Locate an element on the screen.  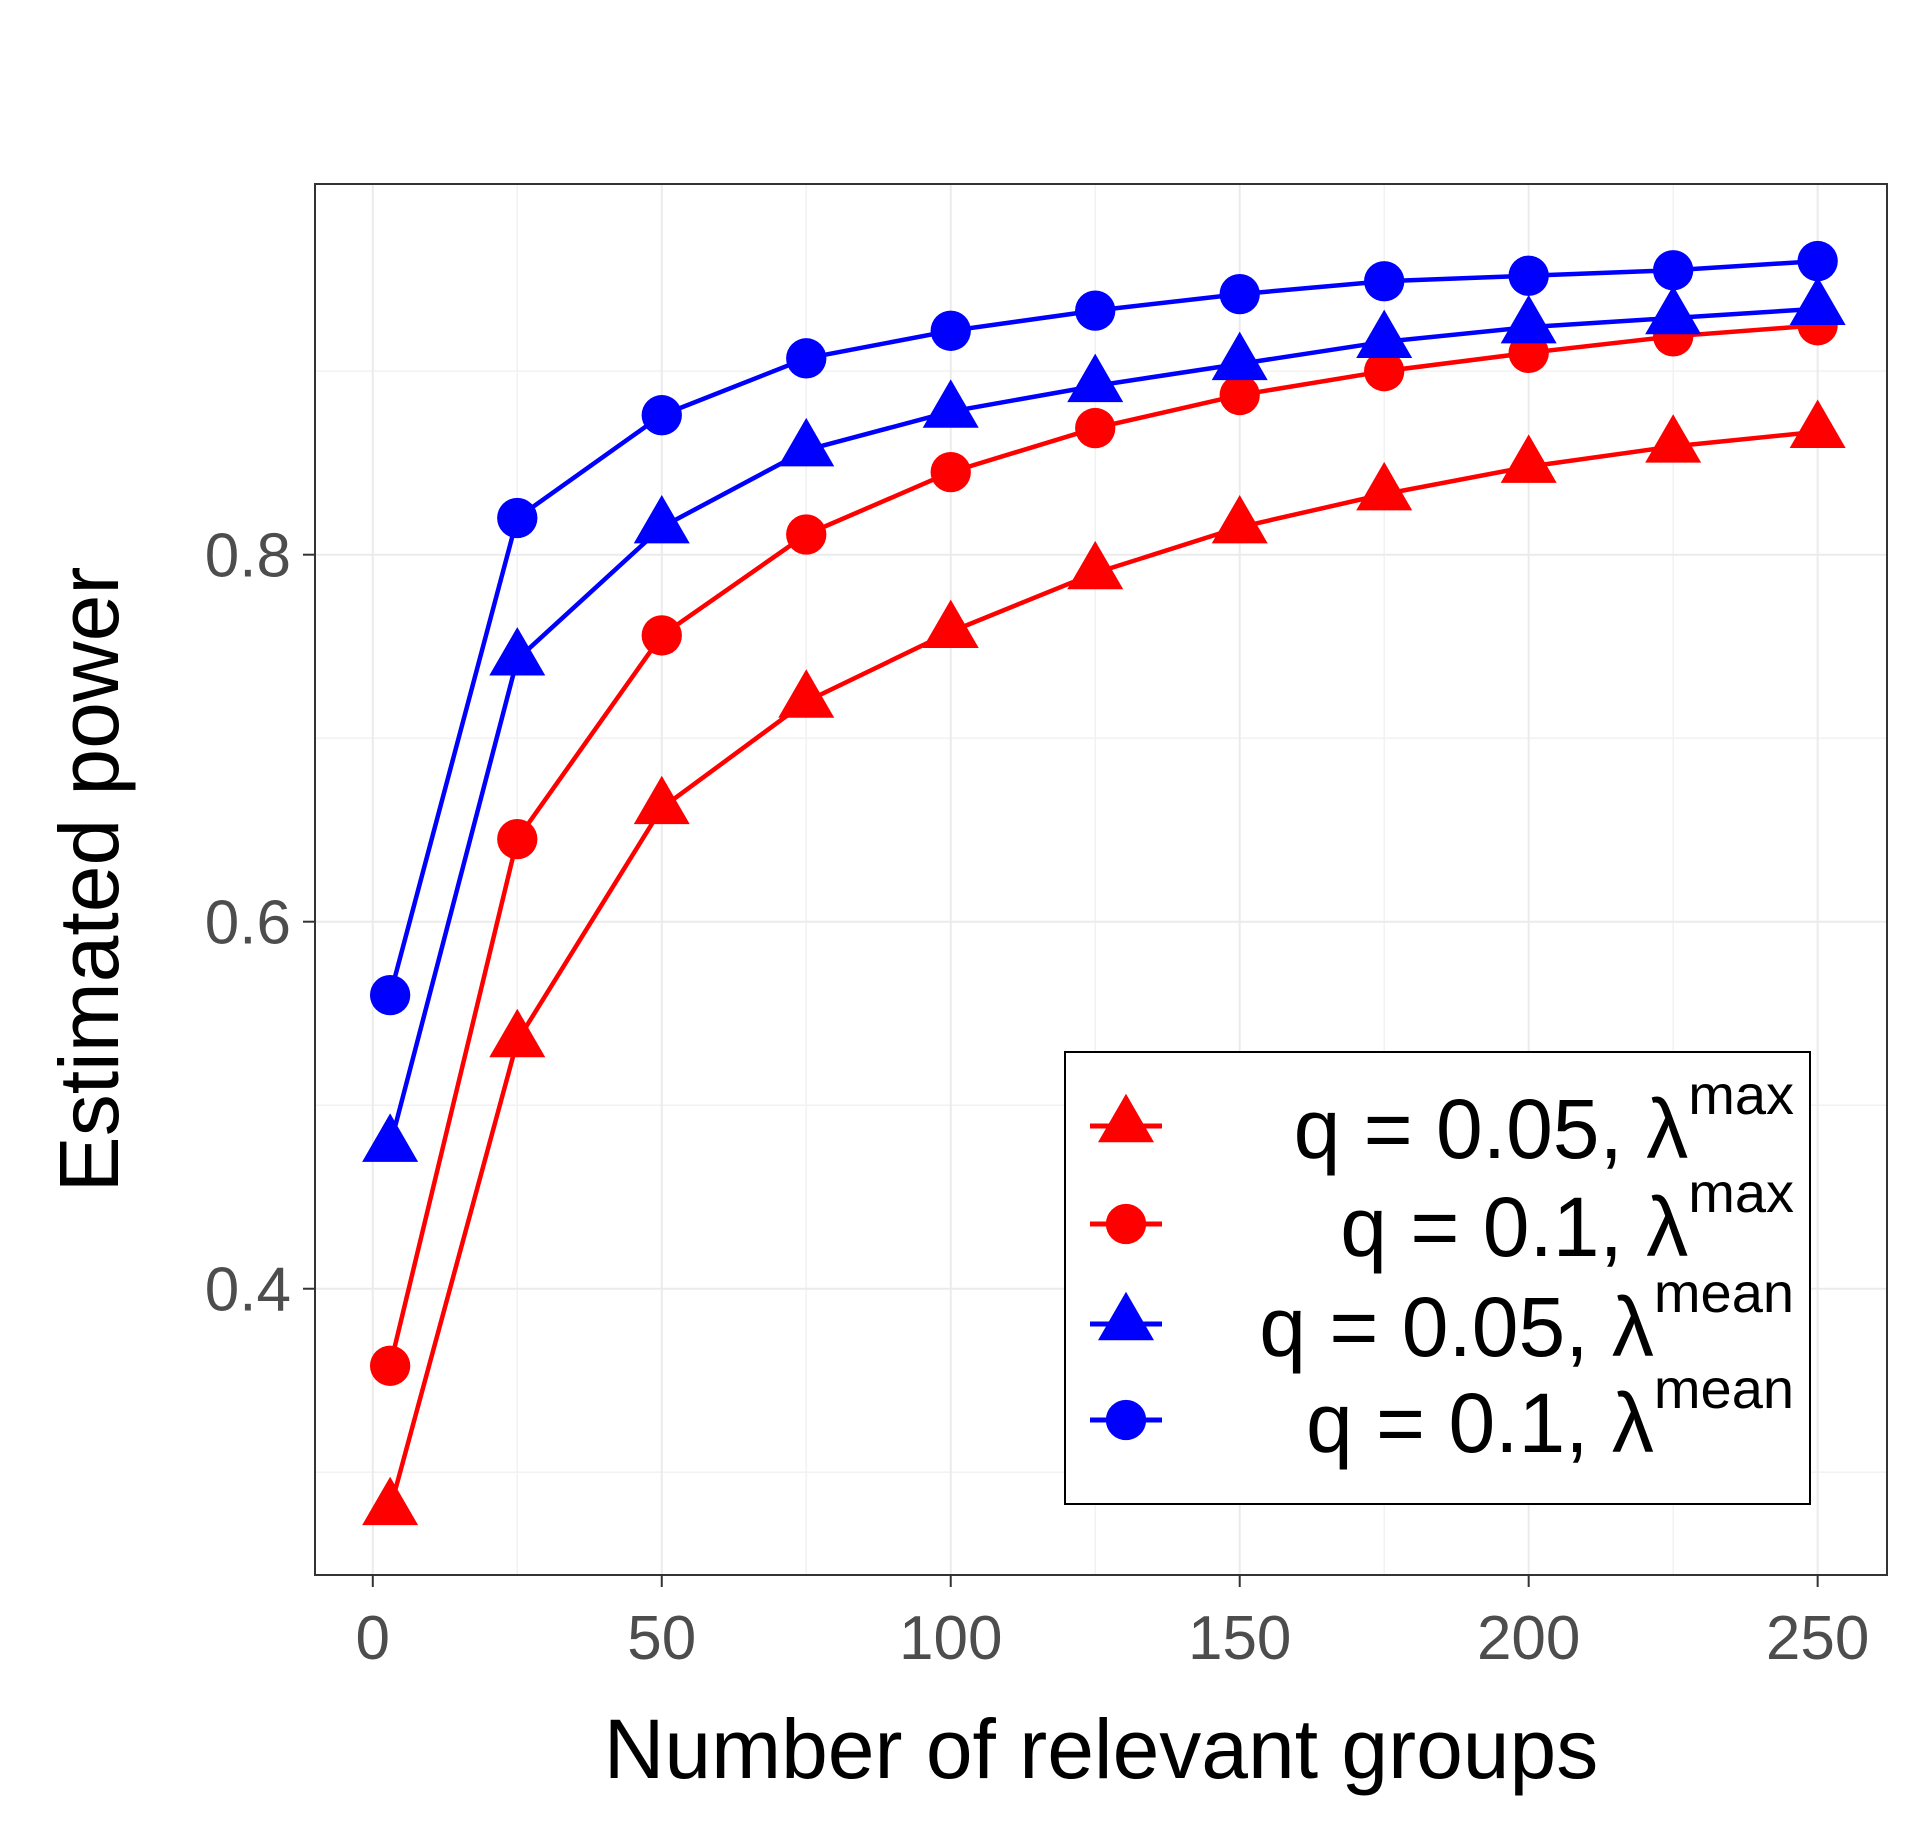
y-tick-label: 0.4 is located at coordinates (248, 1290).